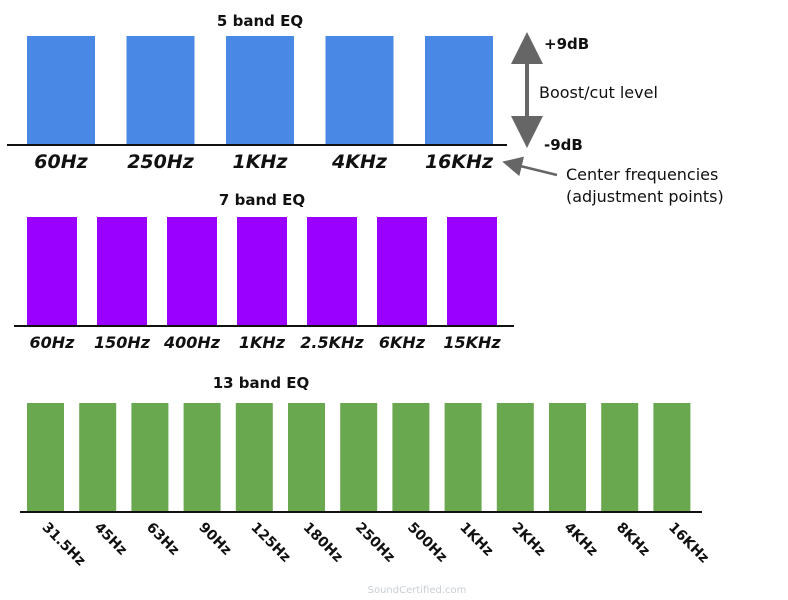 Image resolution: width=788 pixels, height=600 pixels. Describe the element at coordinates (262, 200) in the screenshot. I see `eq7-title: 7 band EQ` at that location.